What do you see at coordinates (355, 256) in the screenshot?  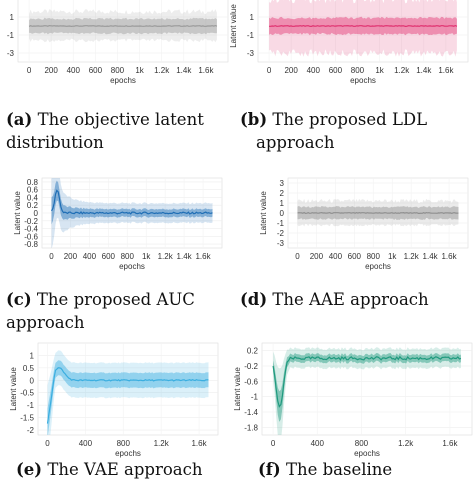 I see `x-tick-label: 600` at bounding box center [355, 256].